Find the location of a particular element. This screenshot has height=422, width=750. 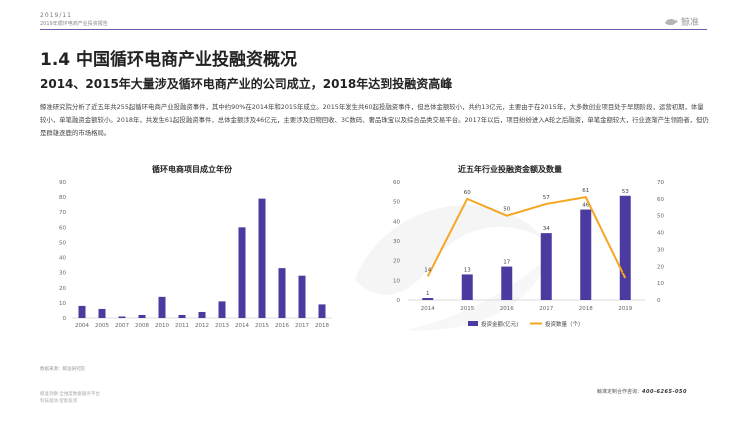

chart1-x-tick: 2005 is located at coordinates (102, 326).